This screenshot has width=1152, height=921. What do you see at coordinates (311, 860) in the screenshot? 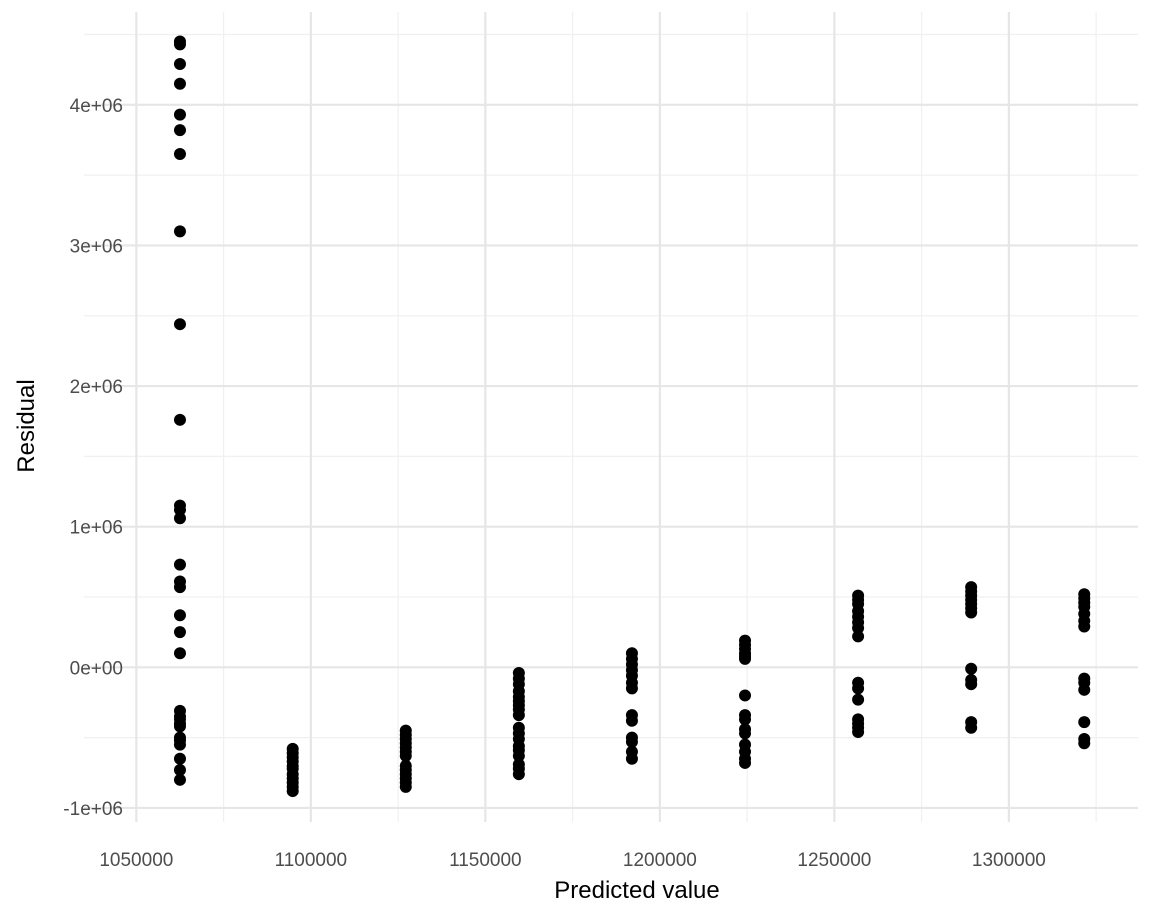
I see `x-tick-label: 1100000` at bounding box center [311, 860].